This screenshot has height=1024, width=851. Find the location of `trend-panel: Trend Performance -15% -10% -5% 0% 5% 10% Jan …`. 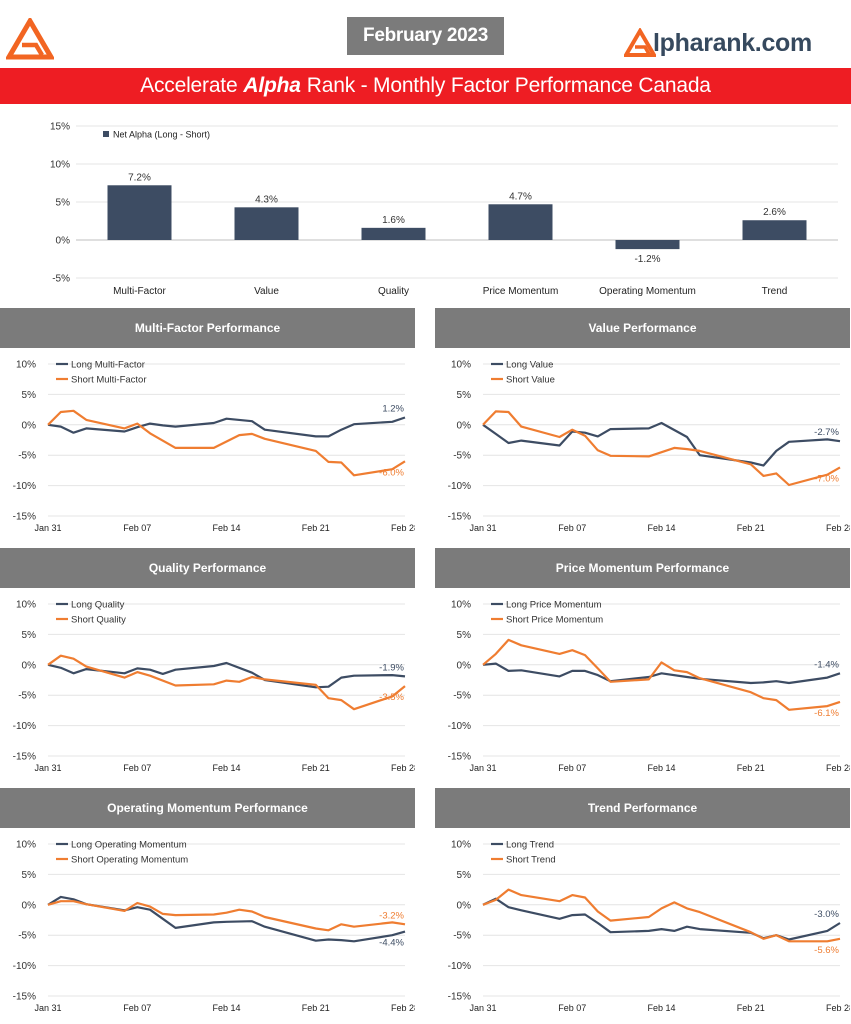

trend-panel: Trend Performance -15% -10% -5% 0% 5% 10% Jan … is located at coordinates (642, 903).